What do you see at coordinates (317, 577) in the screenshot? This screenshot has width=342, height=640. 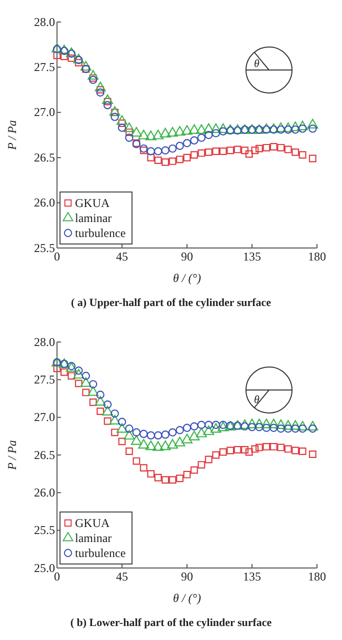 I see `x-tick-label: 180` at bounding box center [317, 577].